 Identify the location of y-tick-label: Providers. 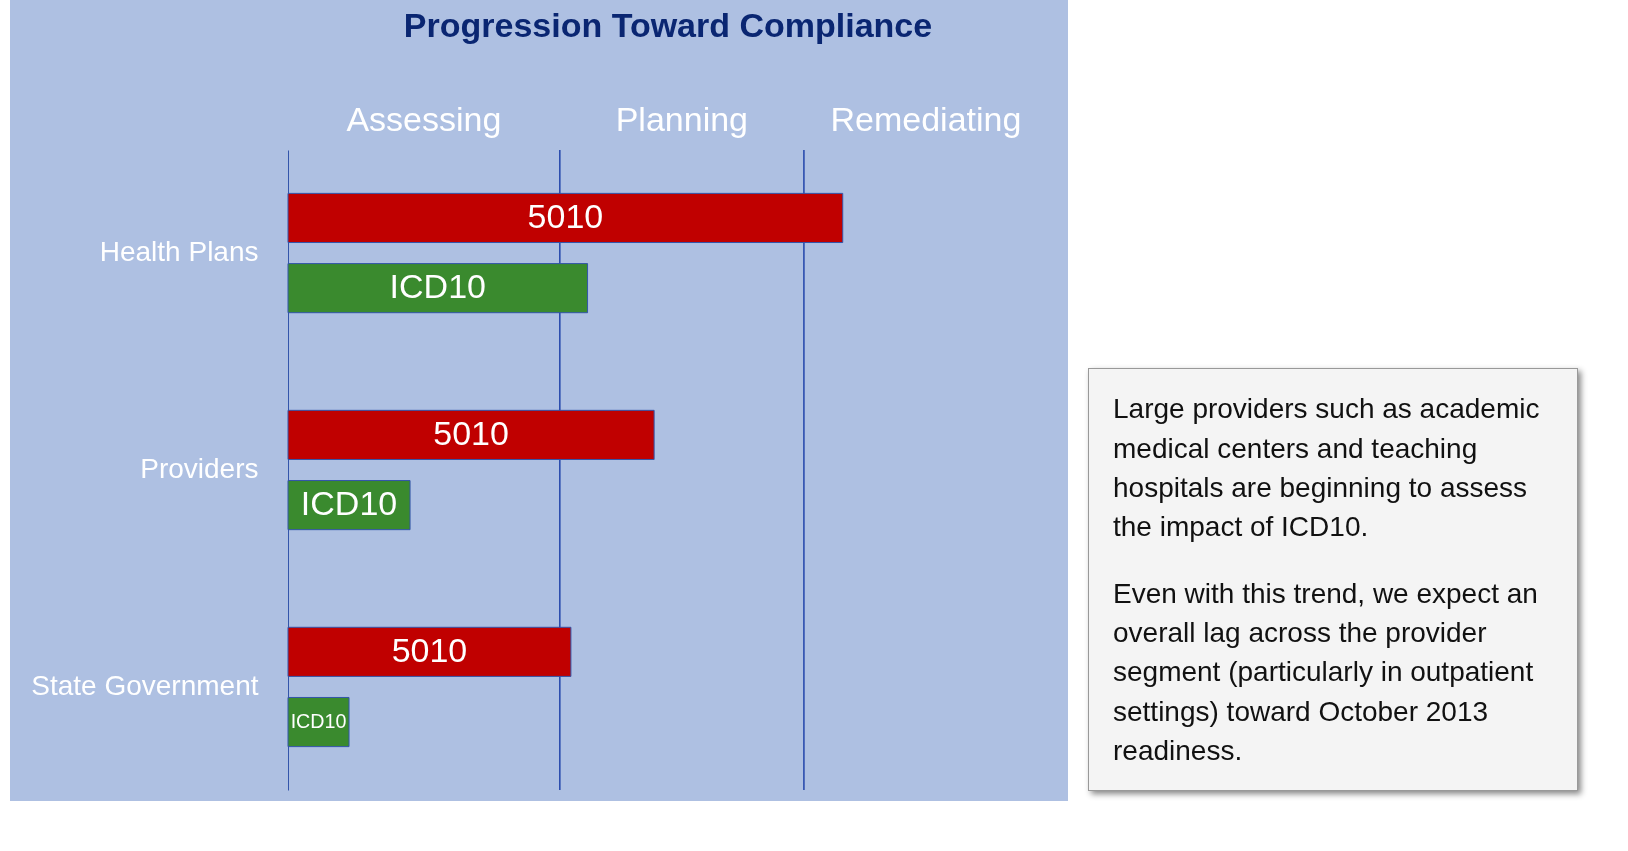
(199, 468).